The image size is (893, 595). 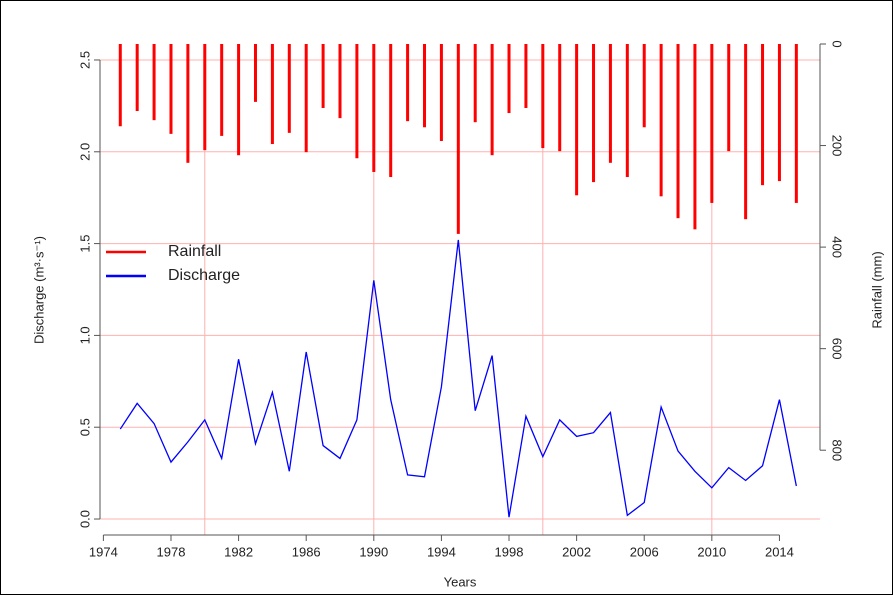 What do you see at coordinates (84, 152) in the screenshot?
I see `y-tick-label: 2.0` at bounding box center [84, 152].